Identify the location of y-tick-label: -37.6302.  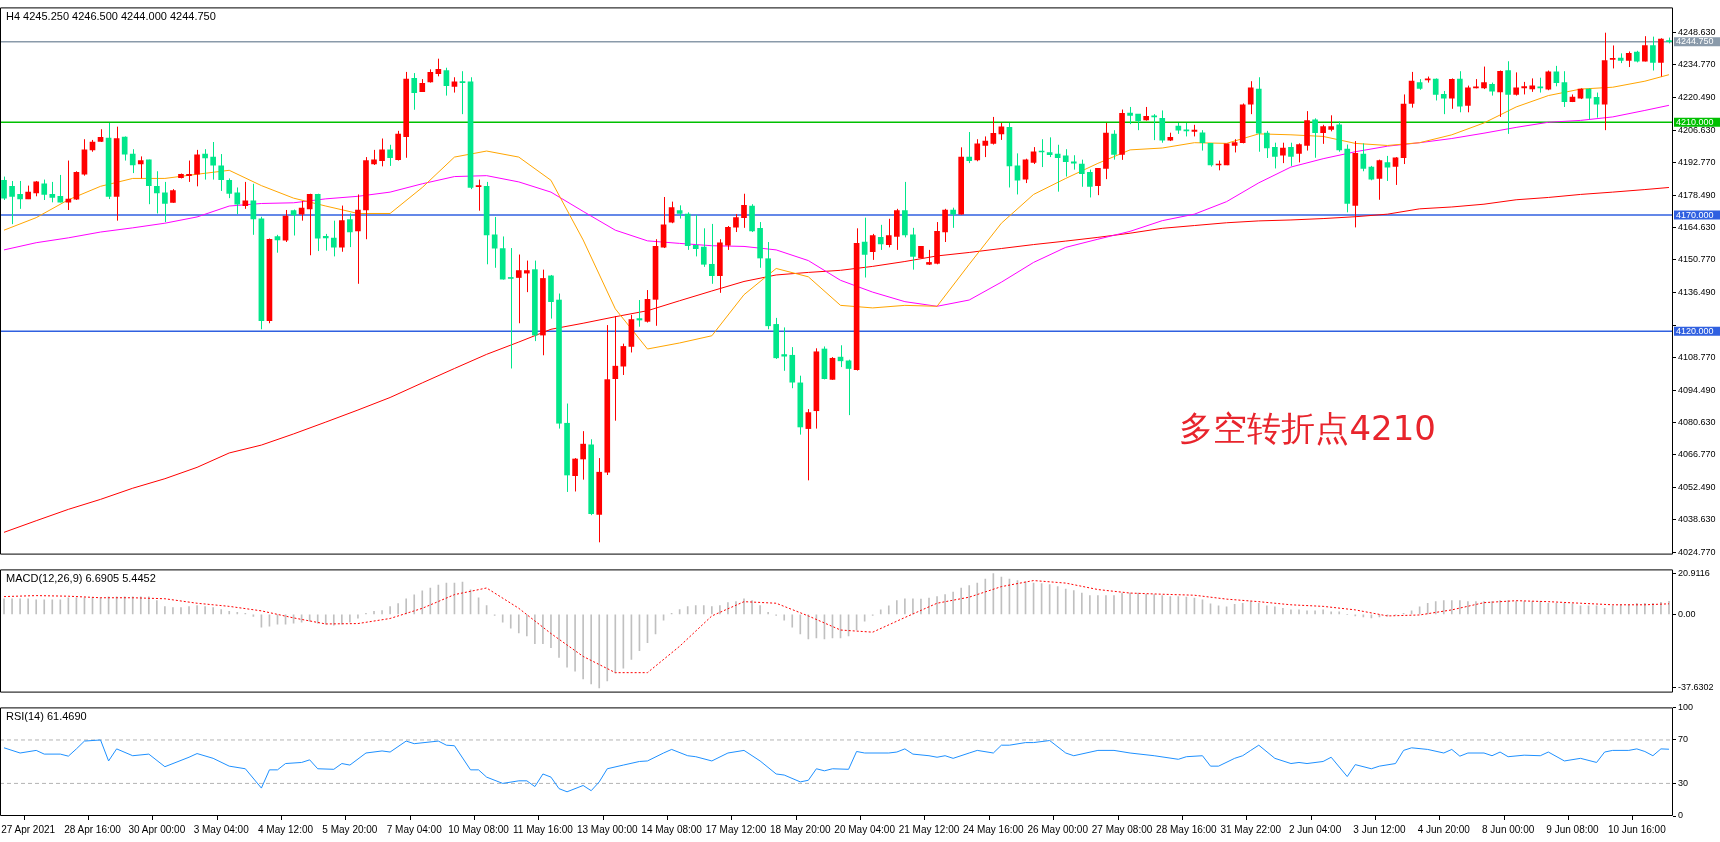
(1696, 687).